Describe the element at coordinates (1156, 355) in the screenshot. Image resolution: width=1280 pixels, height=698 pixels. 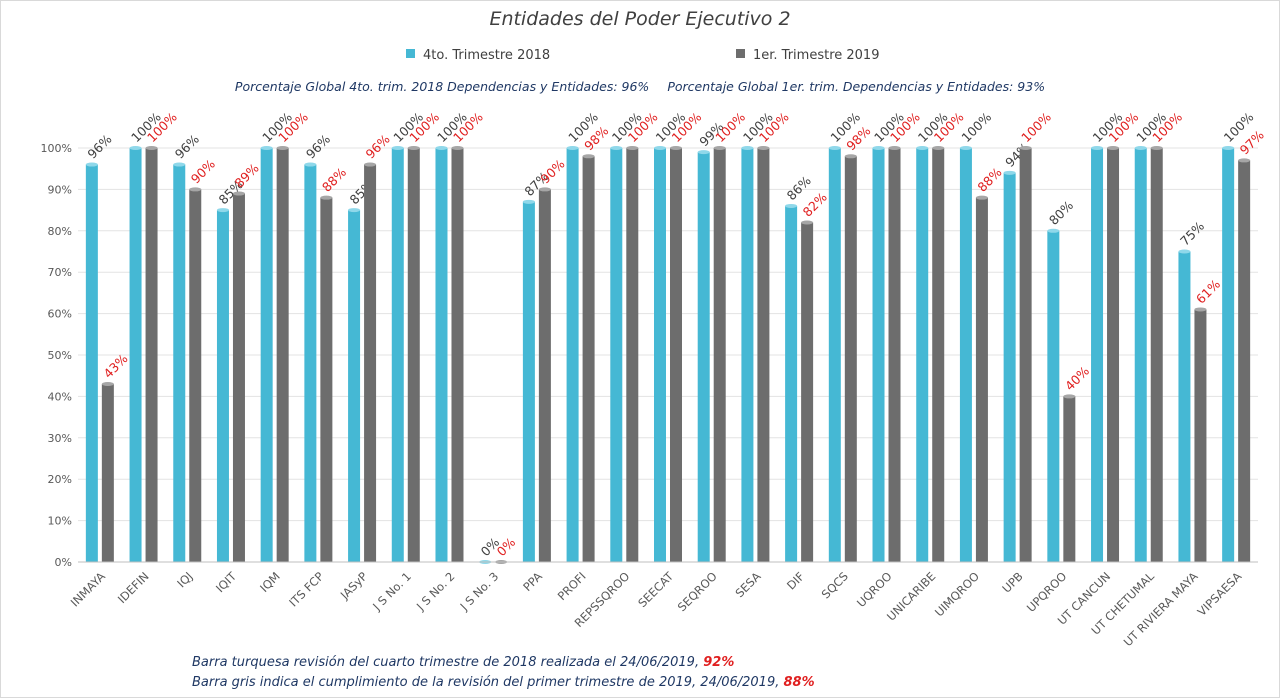
I see `bar-ut-chetumal-2019` at that location.